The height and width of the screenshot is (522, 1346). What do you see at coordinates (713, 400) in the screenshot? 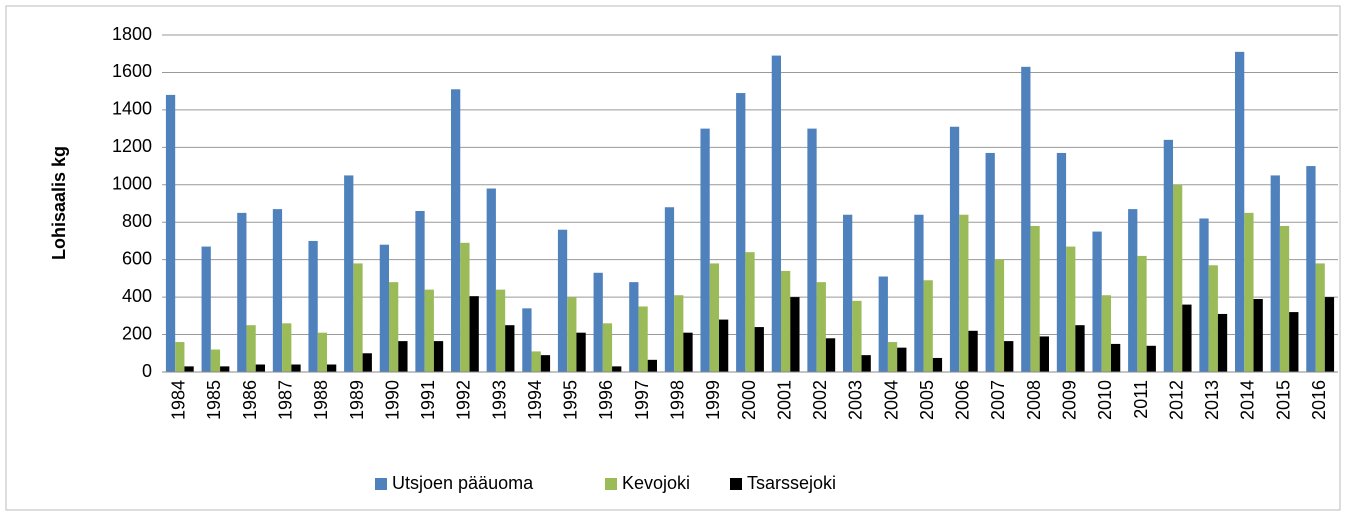
I see `x-tick-label: 1999` at bounding box center [713, 400].